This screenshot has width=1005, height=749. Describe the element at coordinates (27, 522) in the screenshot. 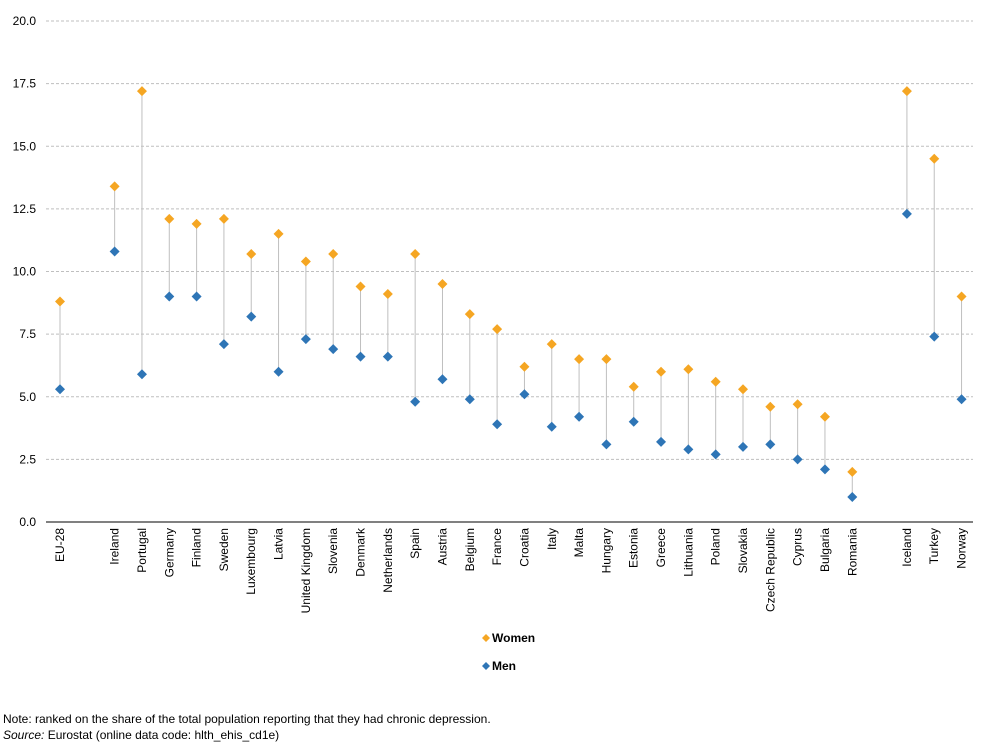

I see `y-tick-label: 0.0` at that location.